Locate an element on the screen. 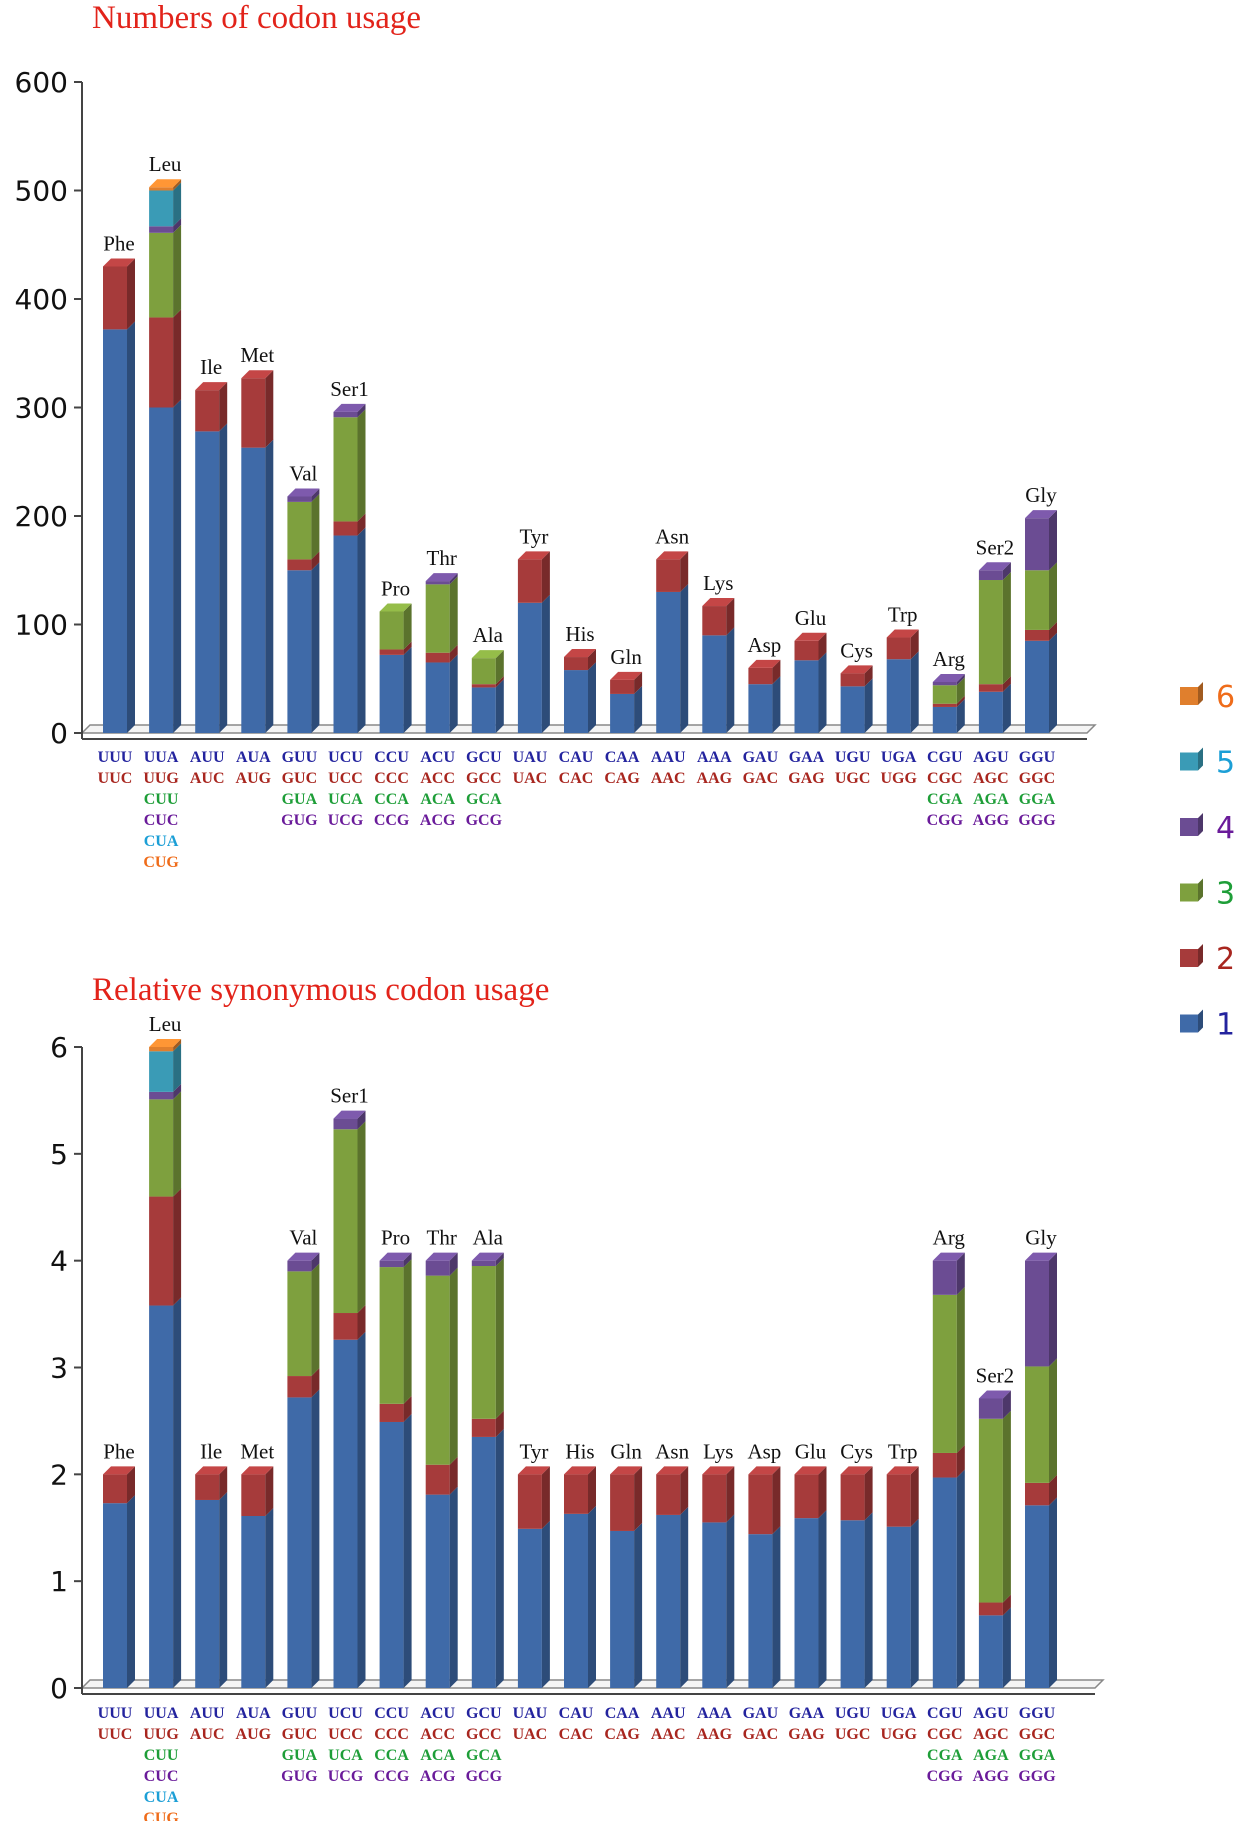 The width and height of the screenshot is (1242, 1821). legend-label: 4 is located at coordinates (1225, 828).